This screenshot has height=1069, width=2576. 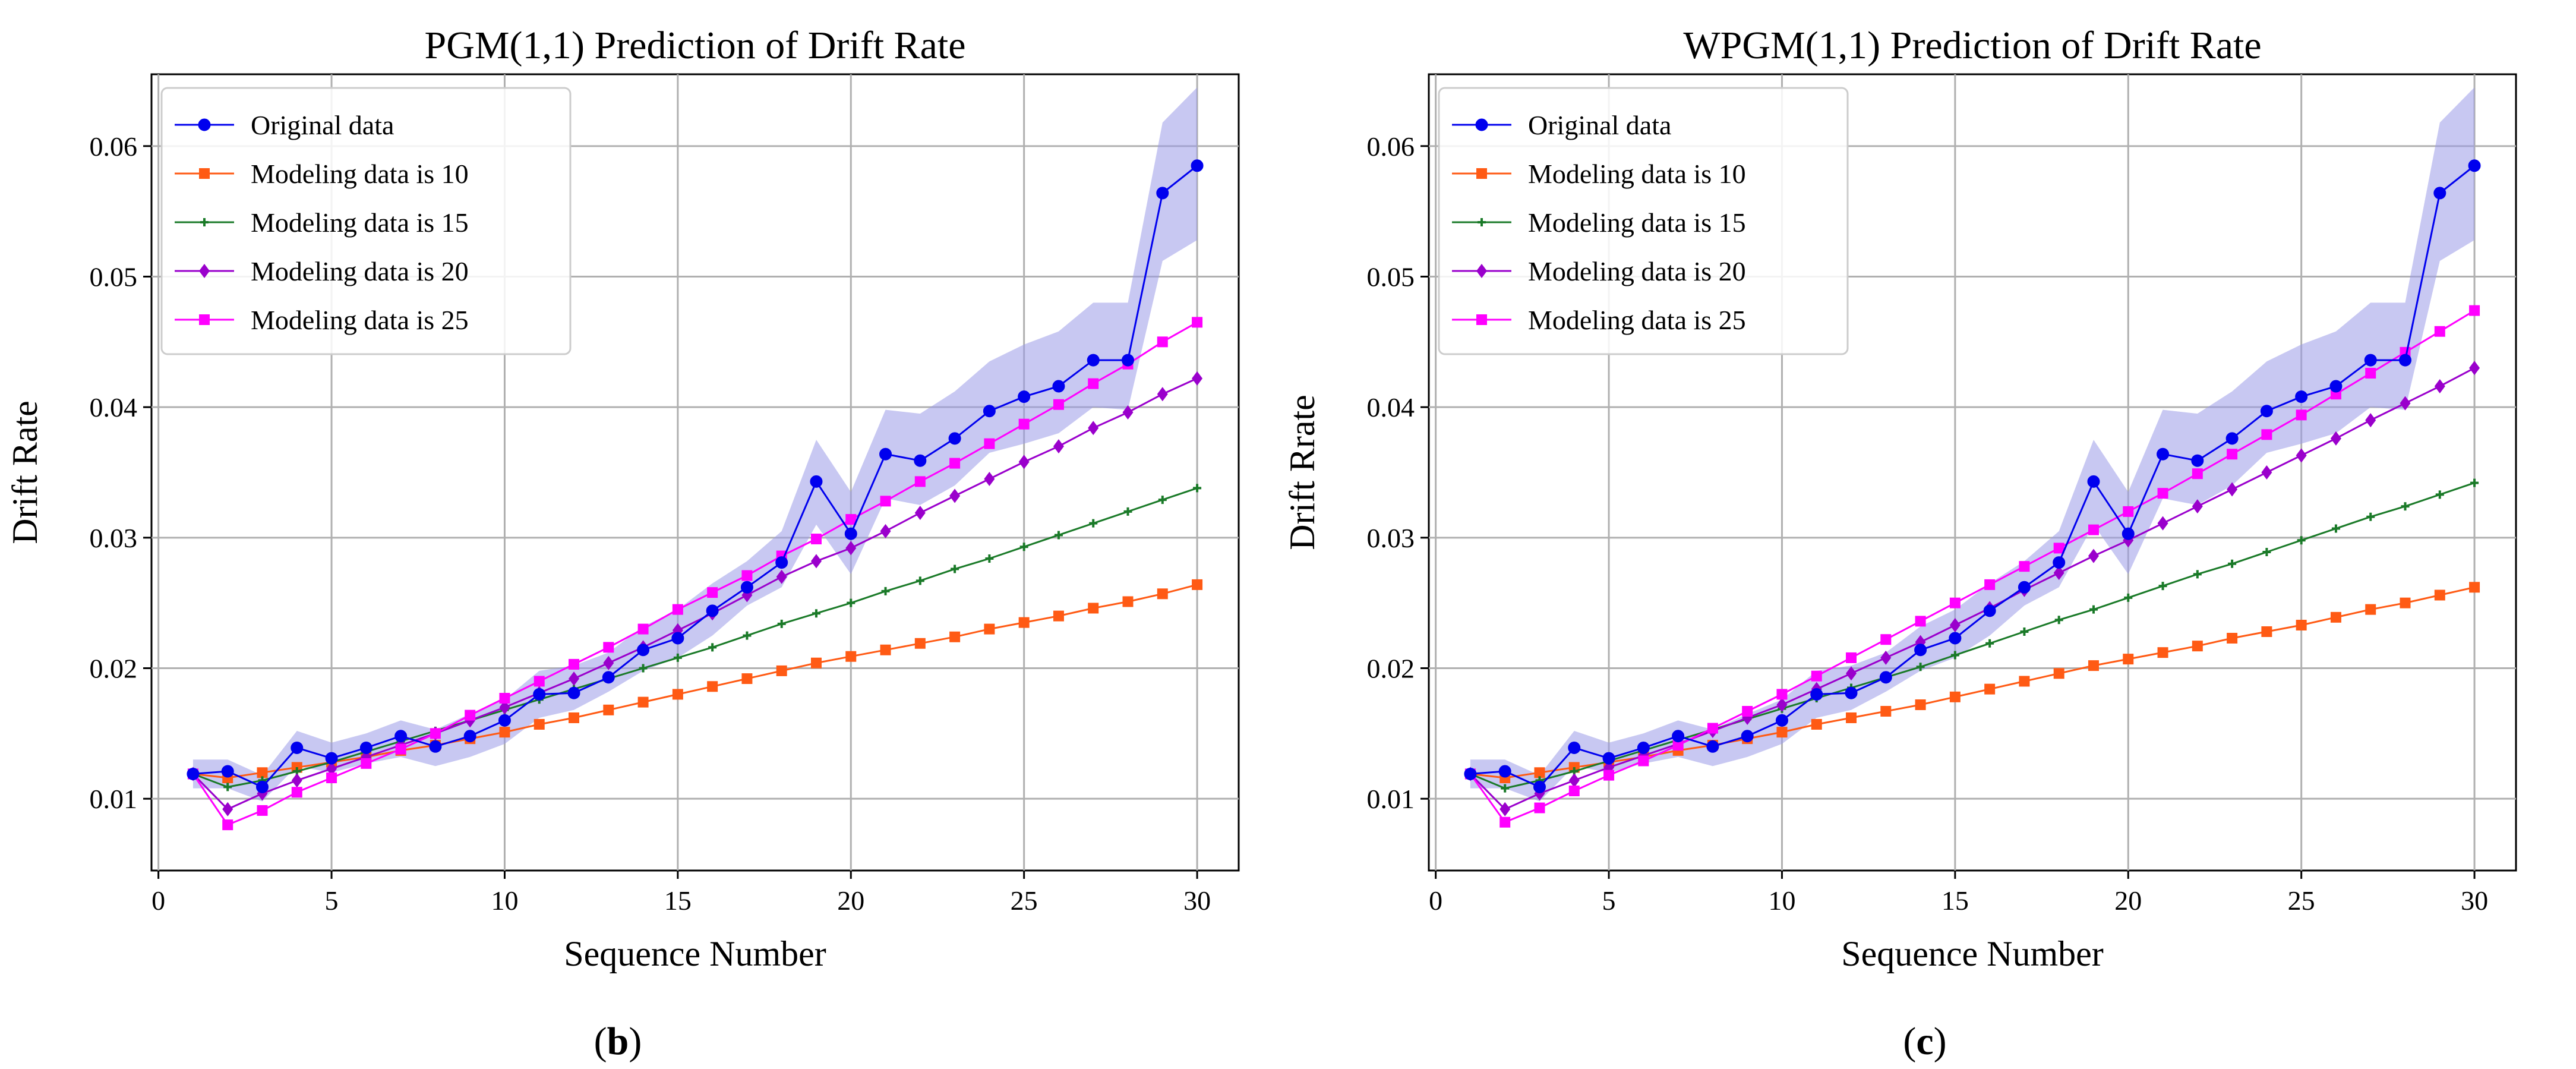 I want to click on x-tick-label: 25, so click(x=1024, y=900).